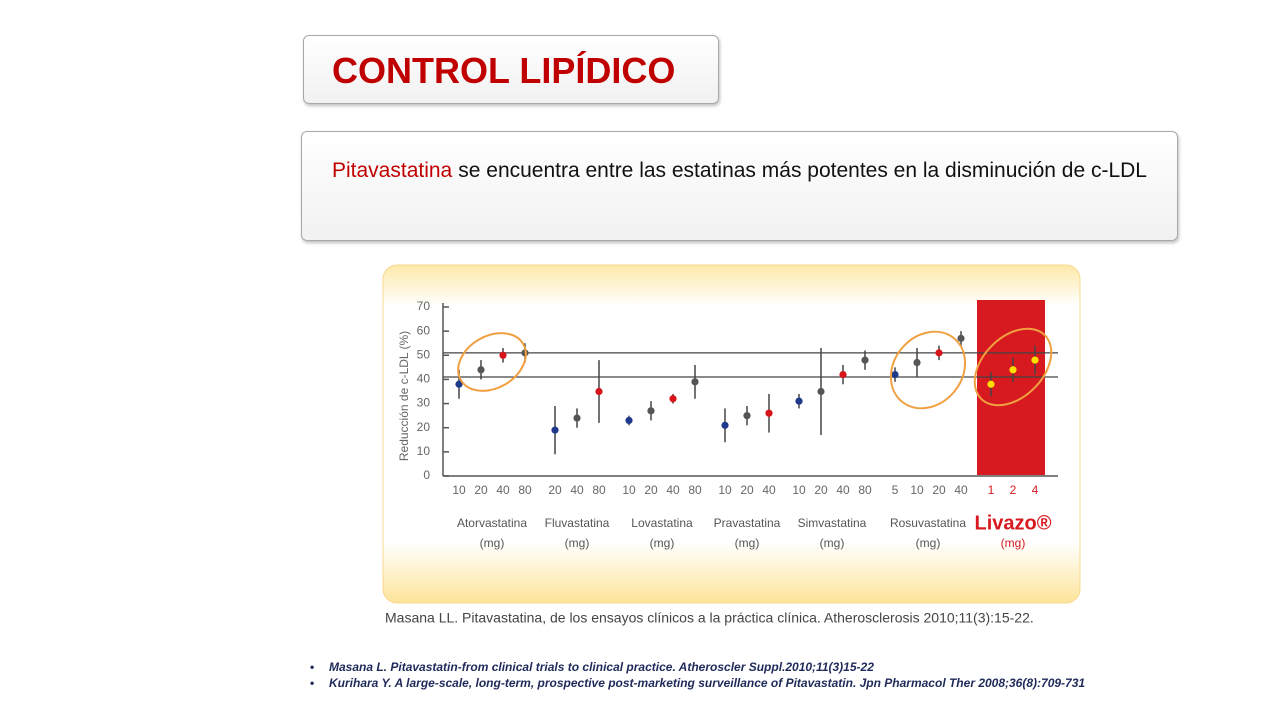 This screenshot has height=720, width=1280. I want to click on x-tick-label: 4, so click(1035, 490).